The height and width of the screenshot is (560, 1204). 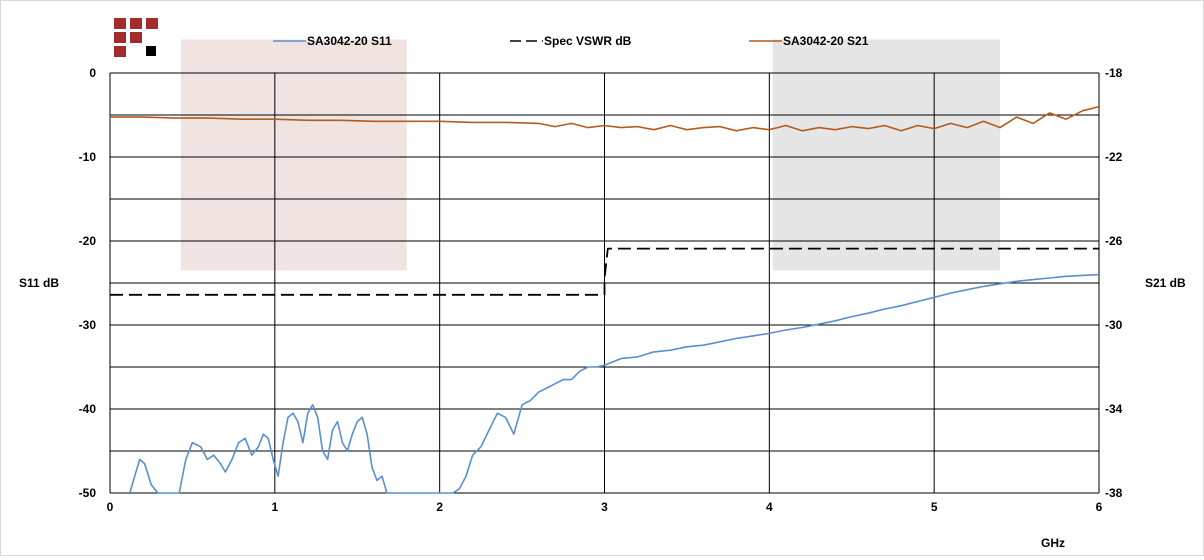 What do you see at coordinates (1053, 543) in the screenshot?
I see `x-axis-label: GHz` at bounding box center [1053, 543].